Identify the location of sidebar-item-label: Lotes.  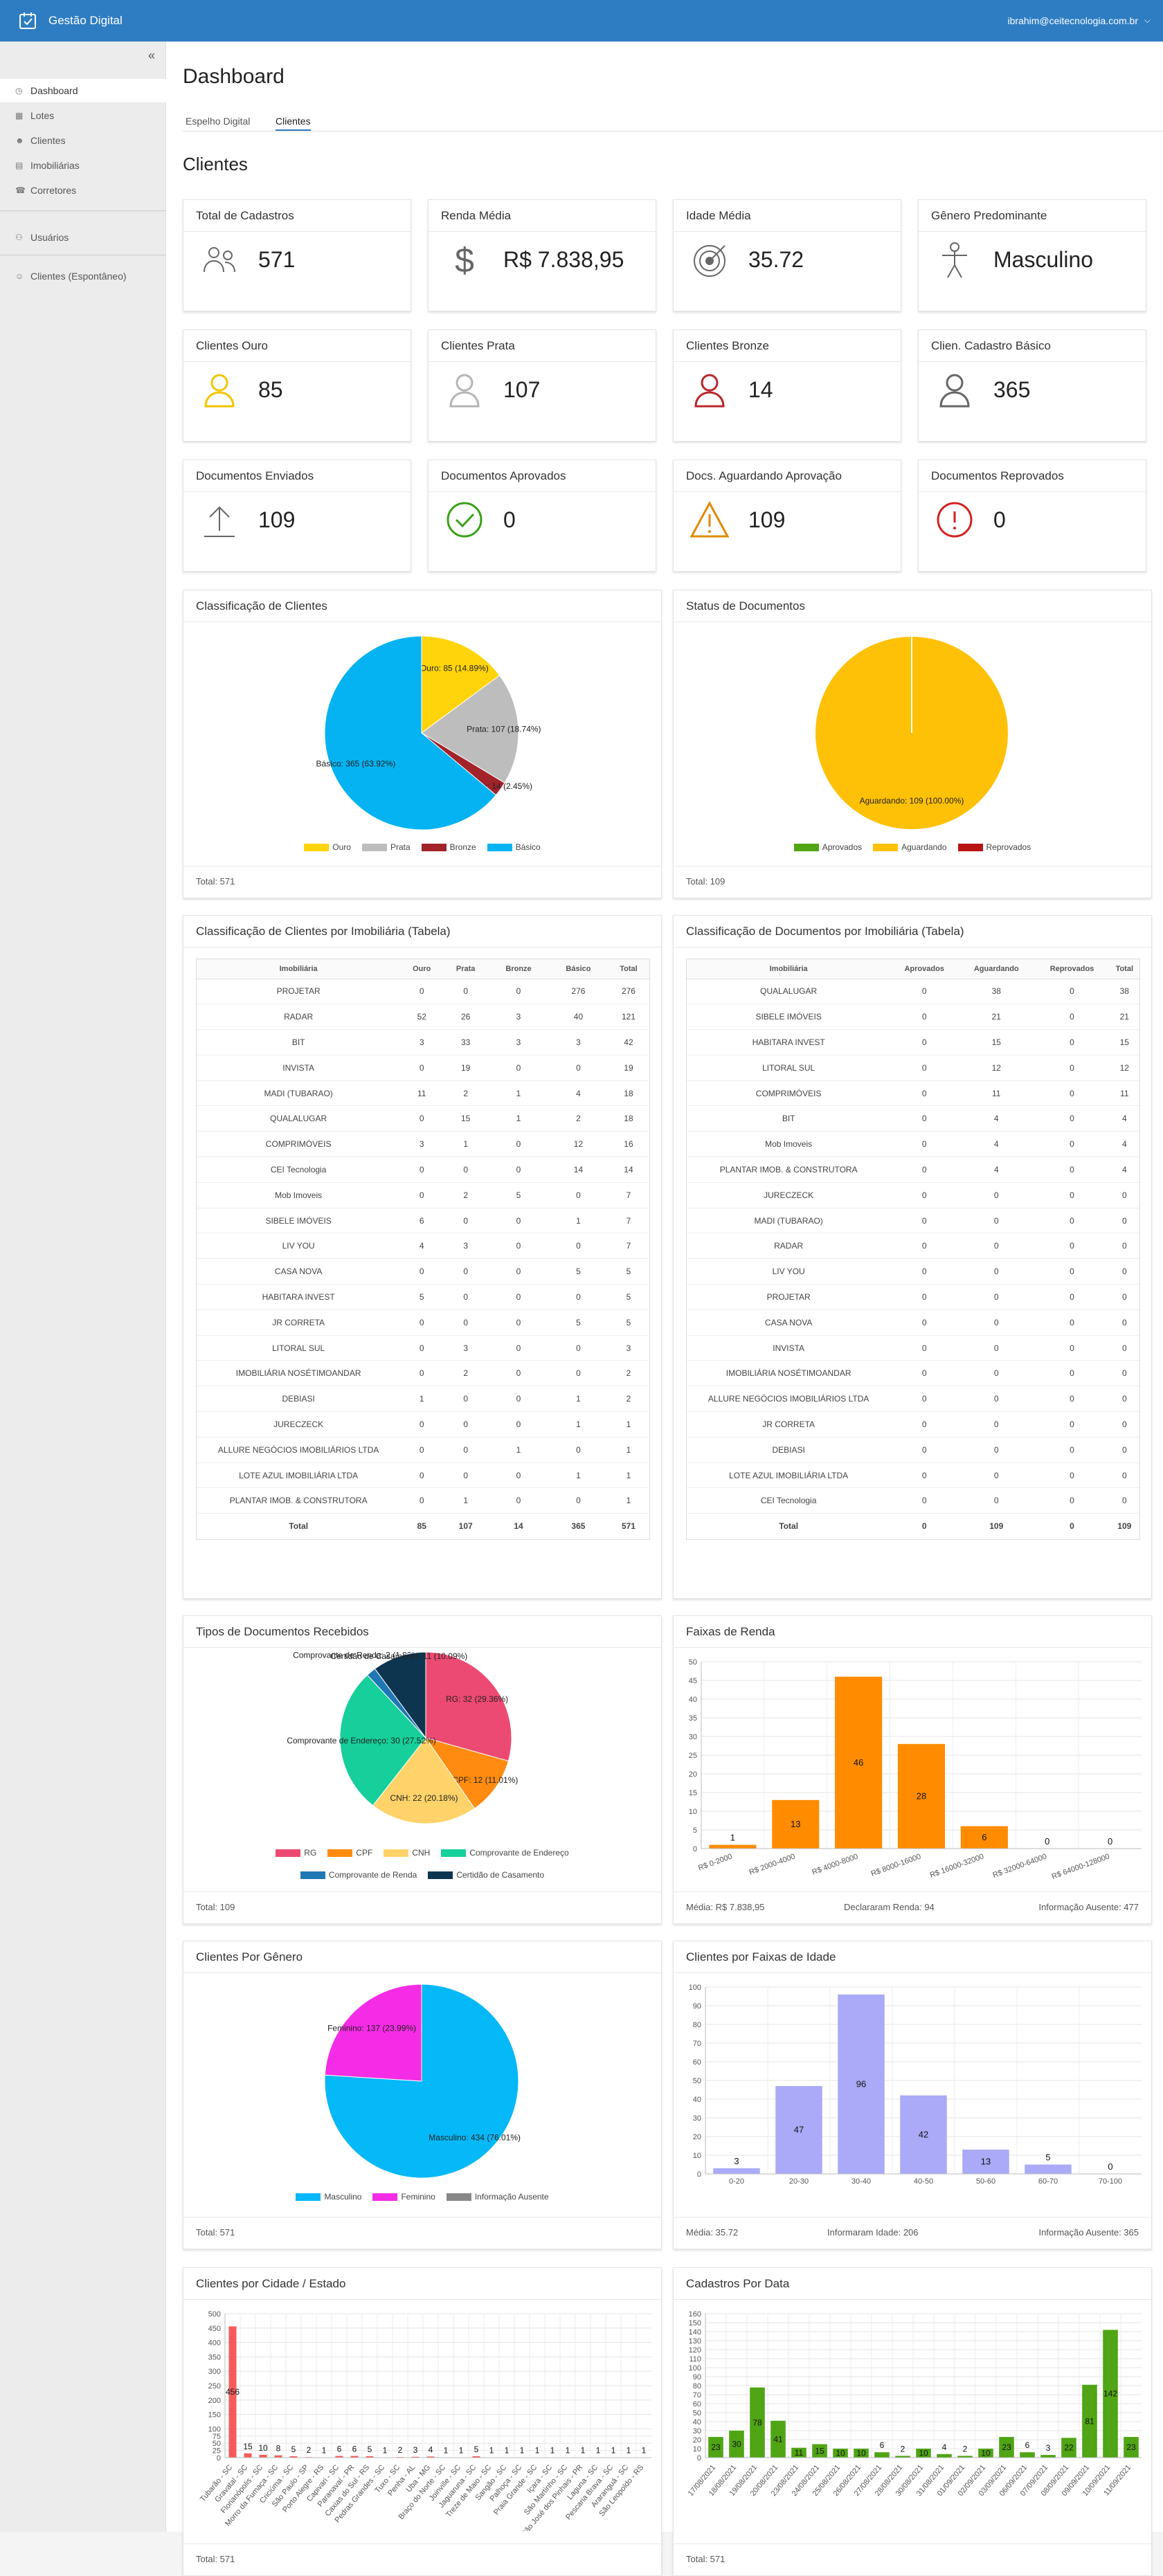
(42, 115).